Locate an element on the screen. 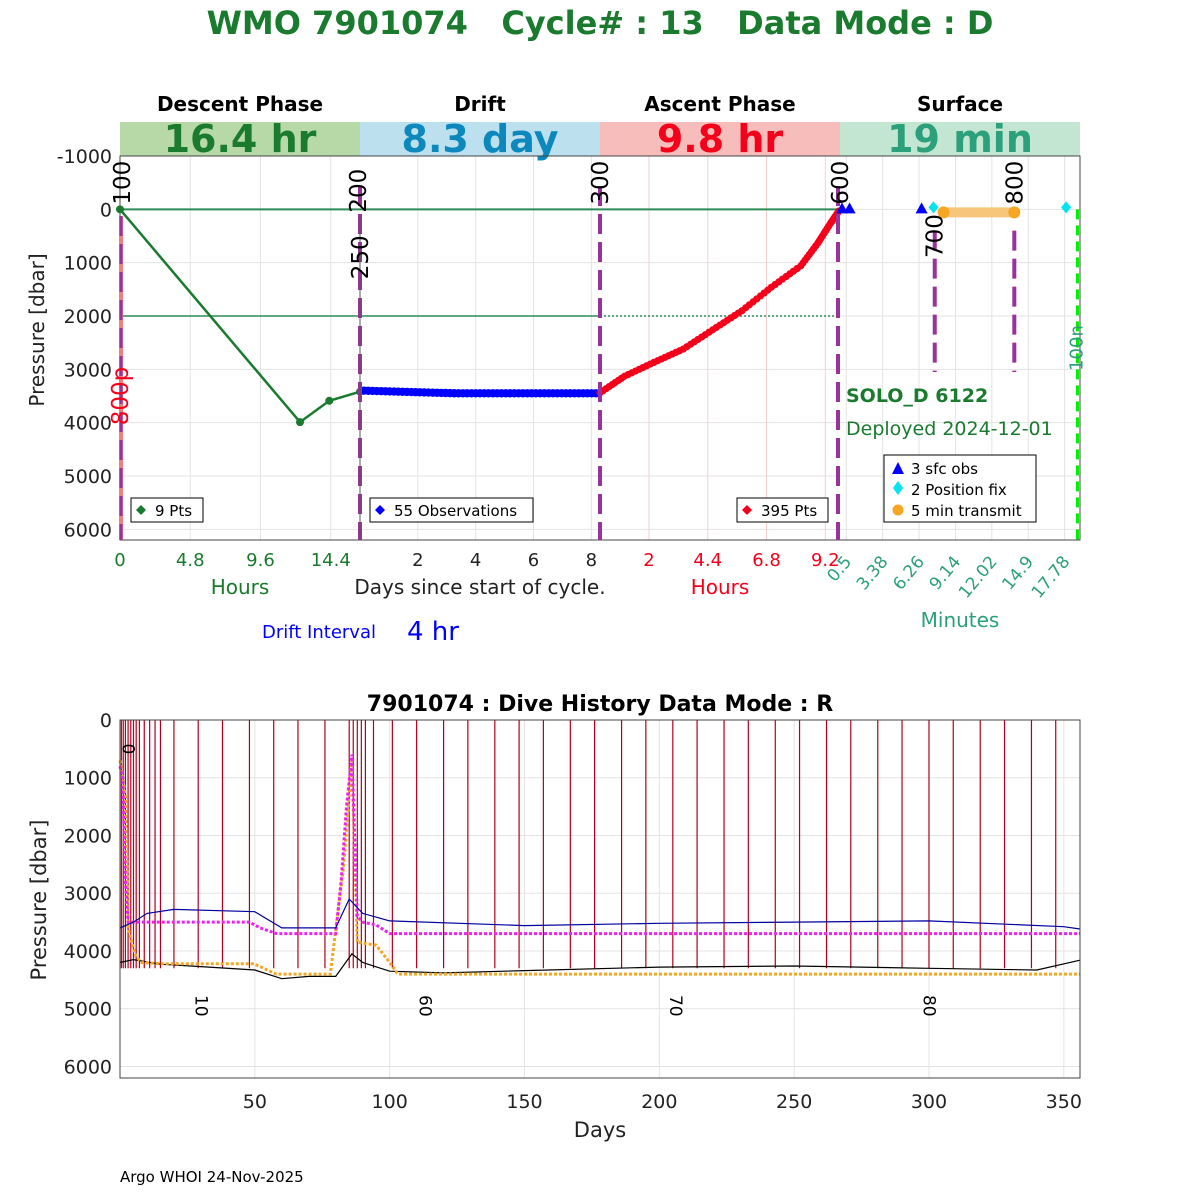  phase-title-surface: Surface is located at coordinates (960, 104).